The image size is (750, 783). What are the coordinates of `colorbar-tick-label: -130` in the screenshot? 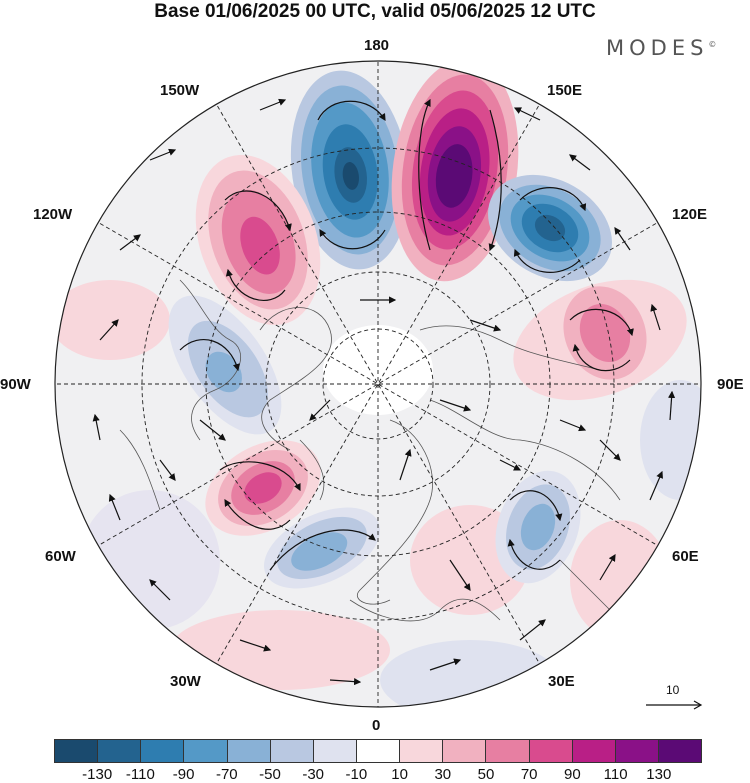 It's located at (97, 774).